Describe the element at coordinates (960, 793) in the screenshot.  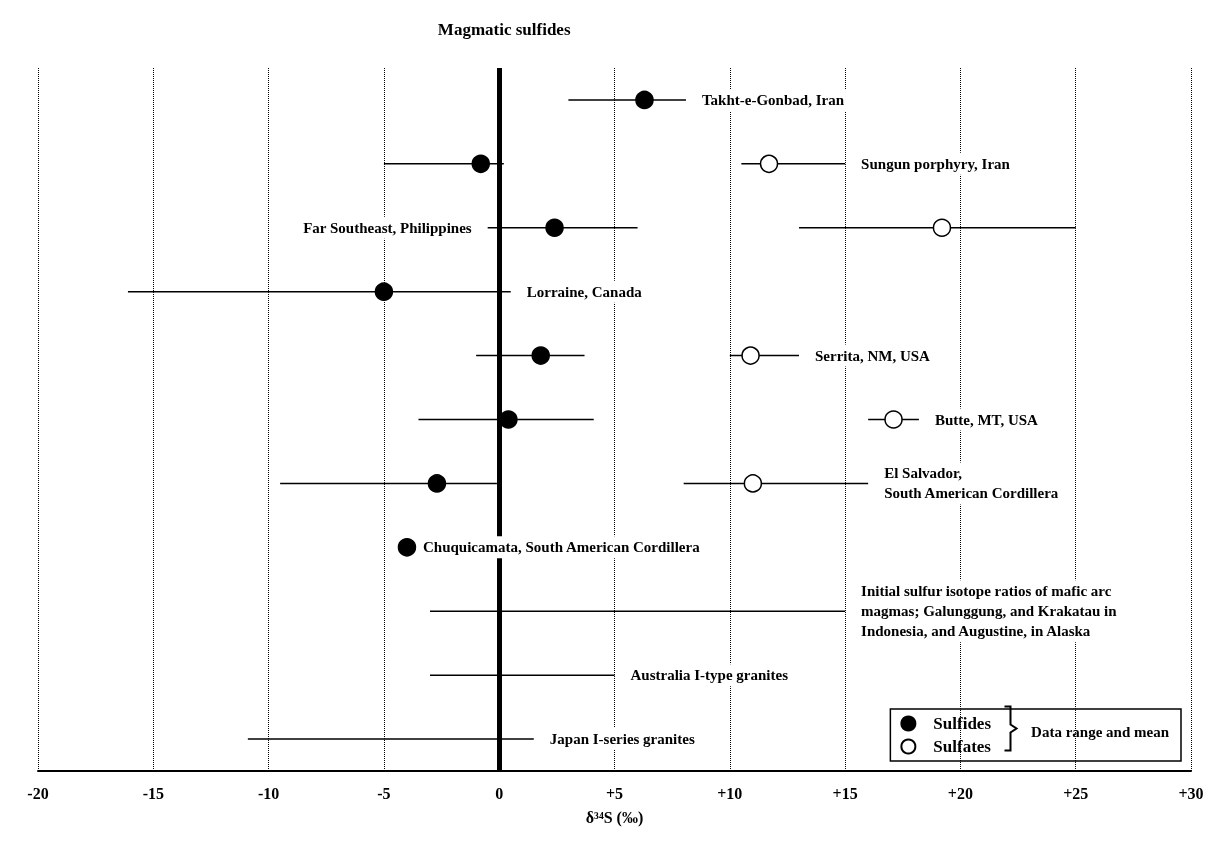
I see `x-tick-label: +20` at that location.